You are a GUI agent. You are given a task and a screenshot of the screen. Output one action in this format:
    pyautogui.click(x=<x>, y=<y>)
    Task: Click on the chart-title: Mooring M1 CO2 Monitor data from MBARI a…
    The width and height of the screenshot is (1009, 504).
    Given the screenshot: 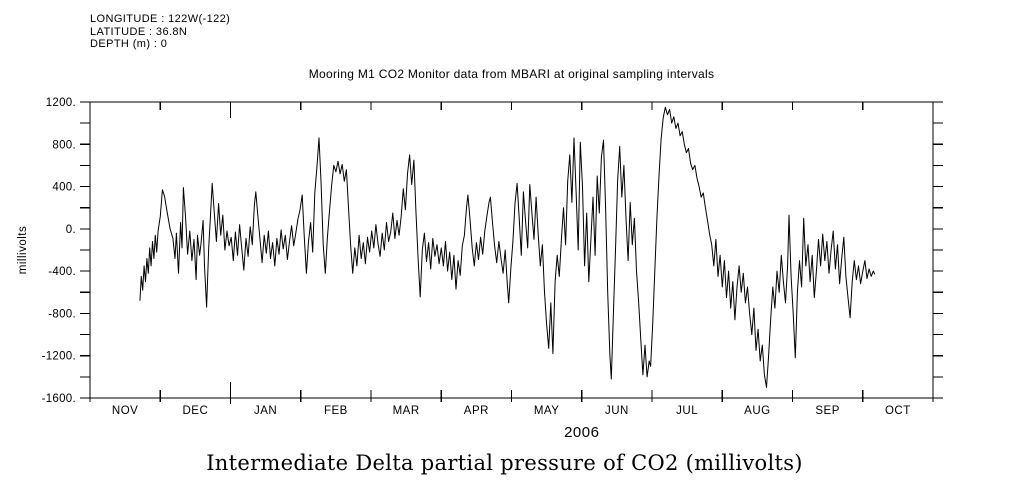 What is the action you would take?
    pyautogui.click(x=511, y=74)
    